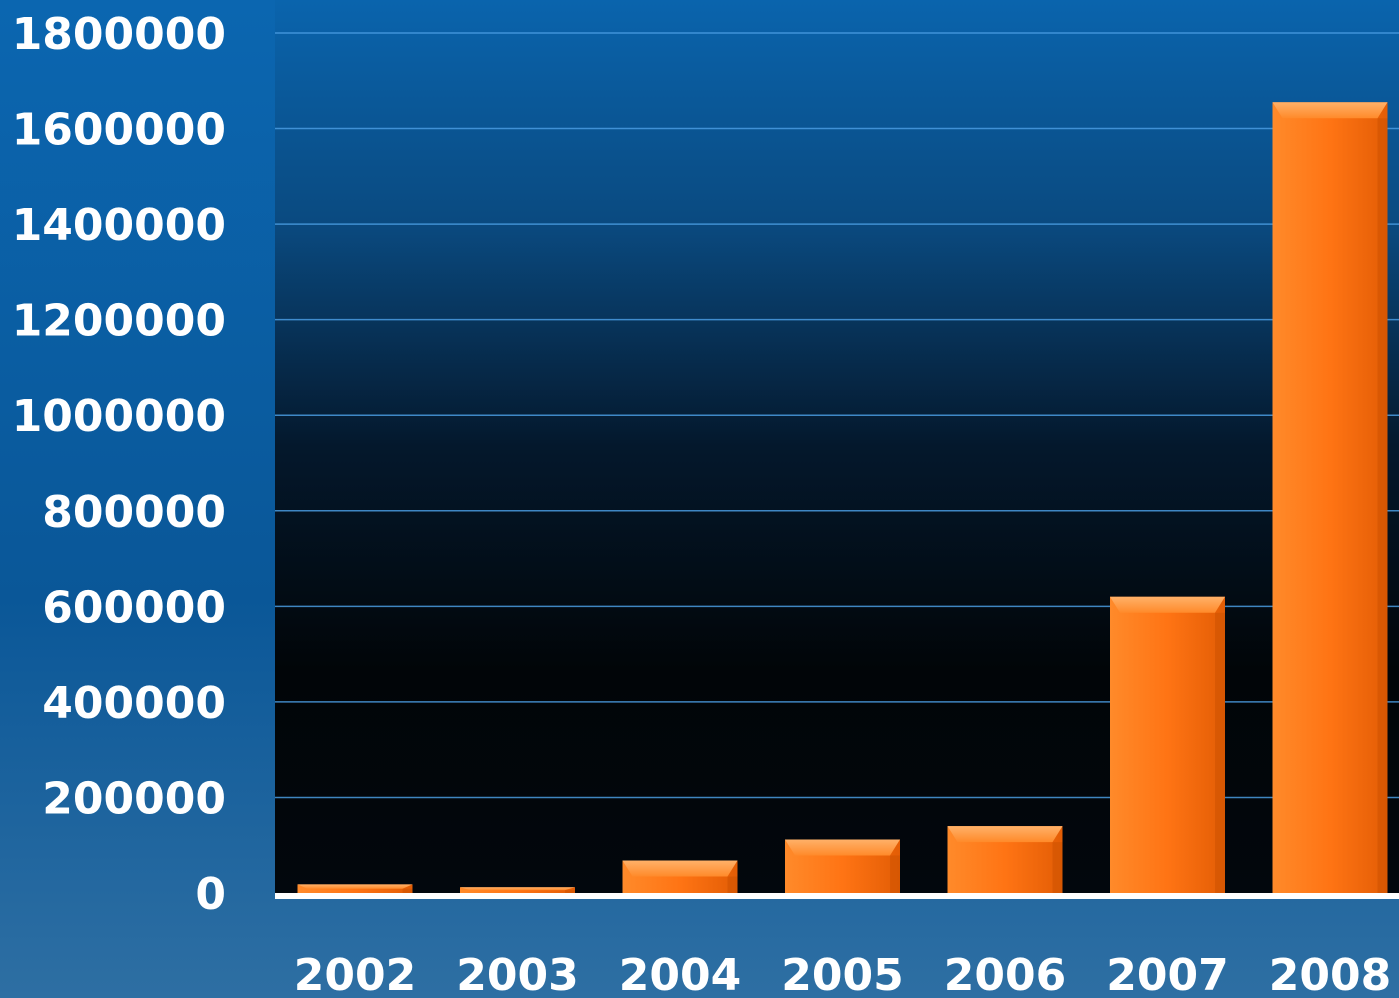  What do you see at coordinates (1167, 604) in the screenshot?
I see `bar-bevel-2007` at bounding box center [1167, 604].